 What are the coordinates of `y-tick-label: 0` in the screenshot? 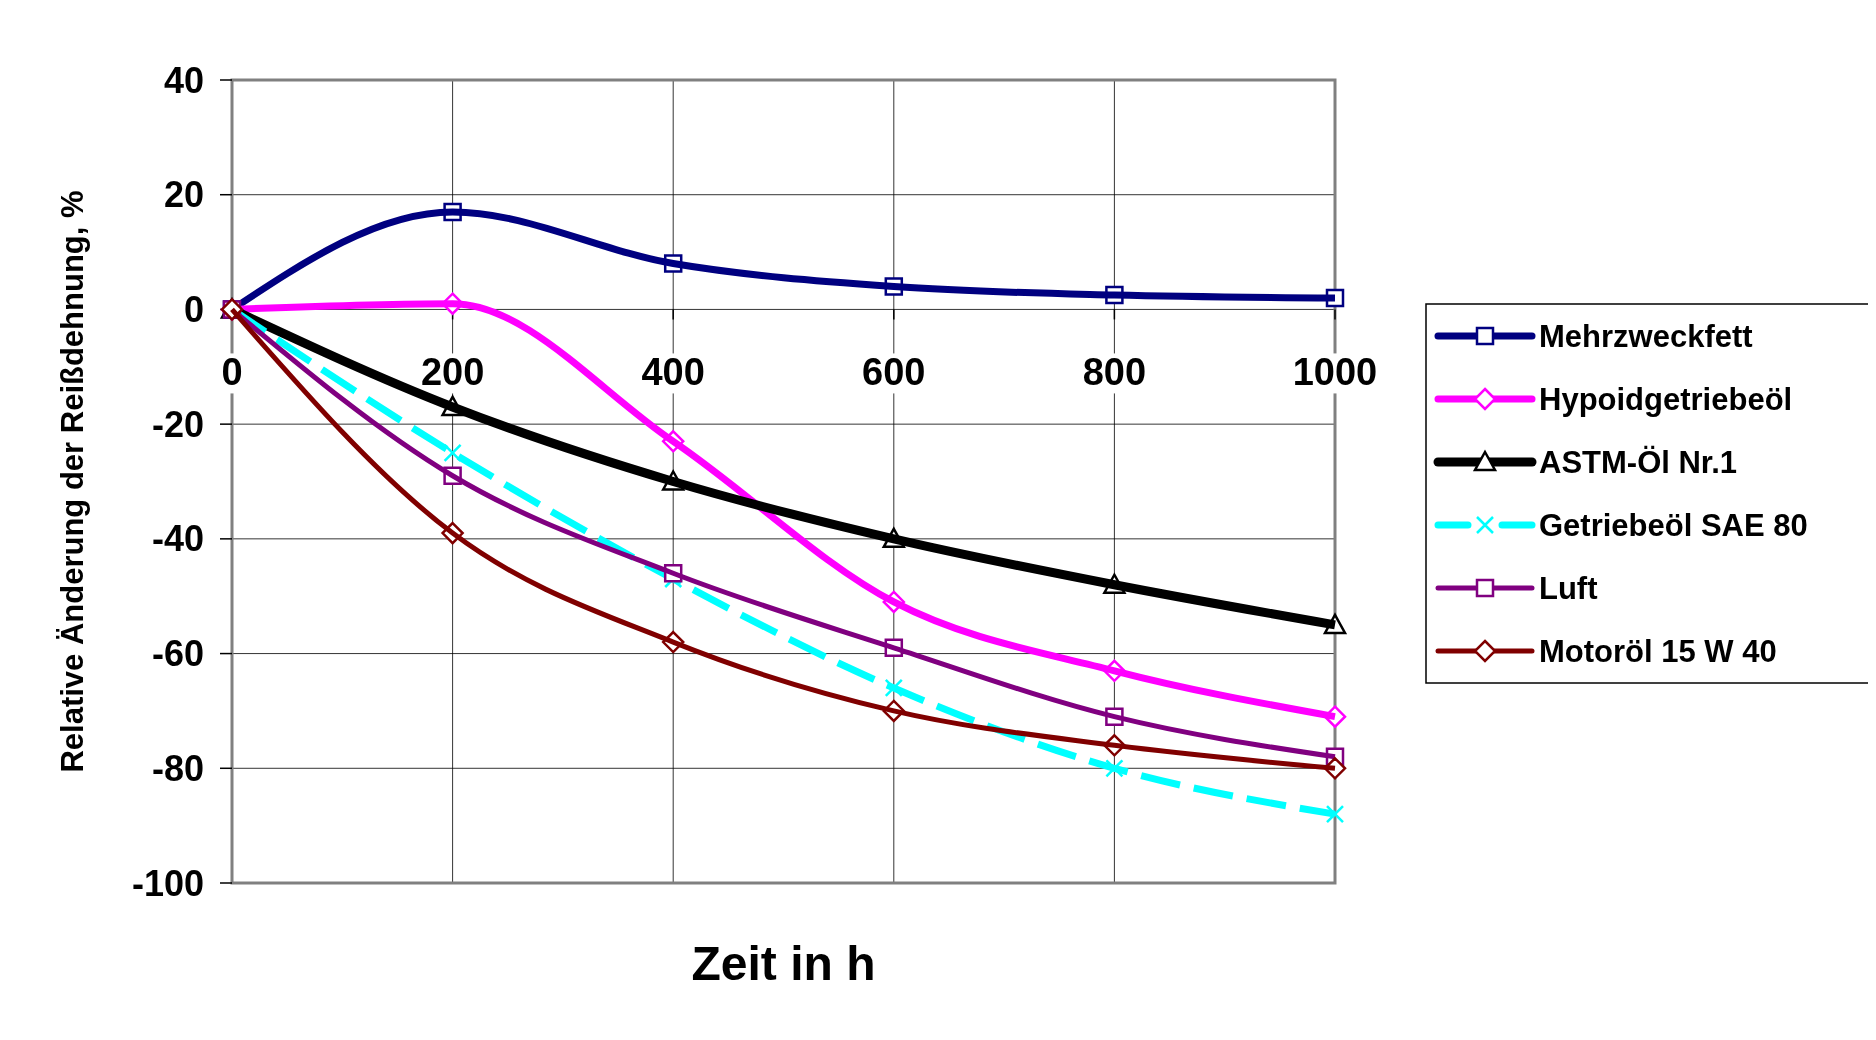 It's located at (193, 310).